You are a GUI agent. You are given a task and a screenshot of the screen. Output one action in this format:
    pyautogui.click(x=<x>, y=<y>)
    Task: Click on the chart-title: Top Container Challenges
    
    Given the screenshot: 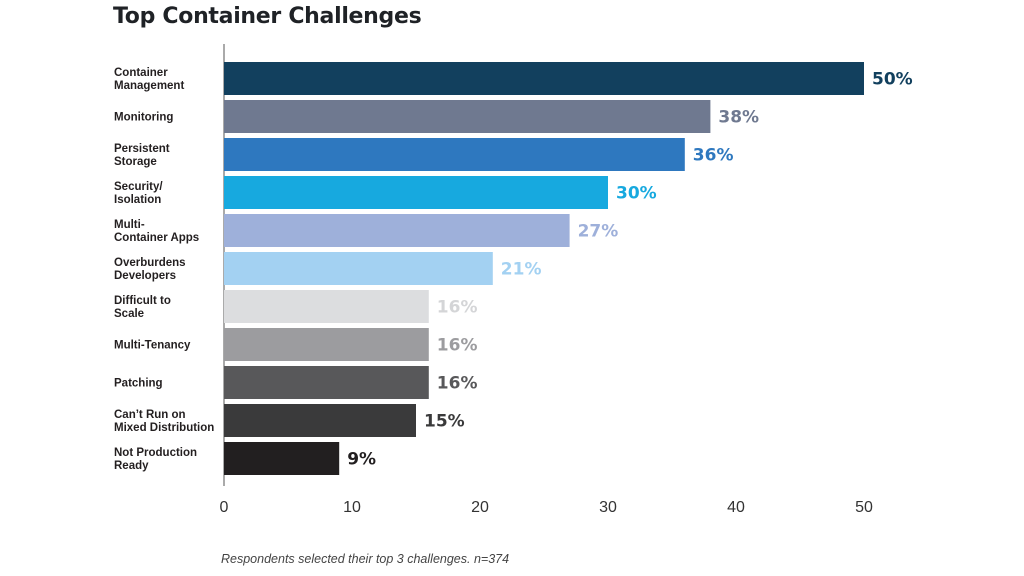 What is the action you would take?
    pyautogui.click(x=267, y=16)
    